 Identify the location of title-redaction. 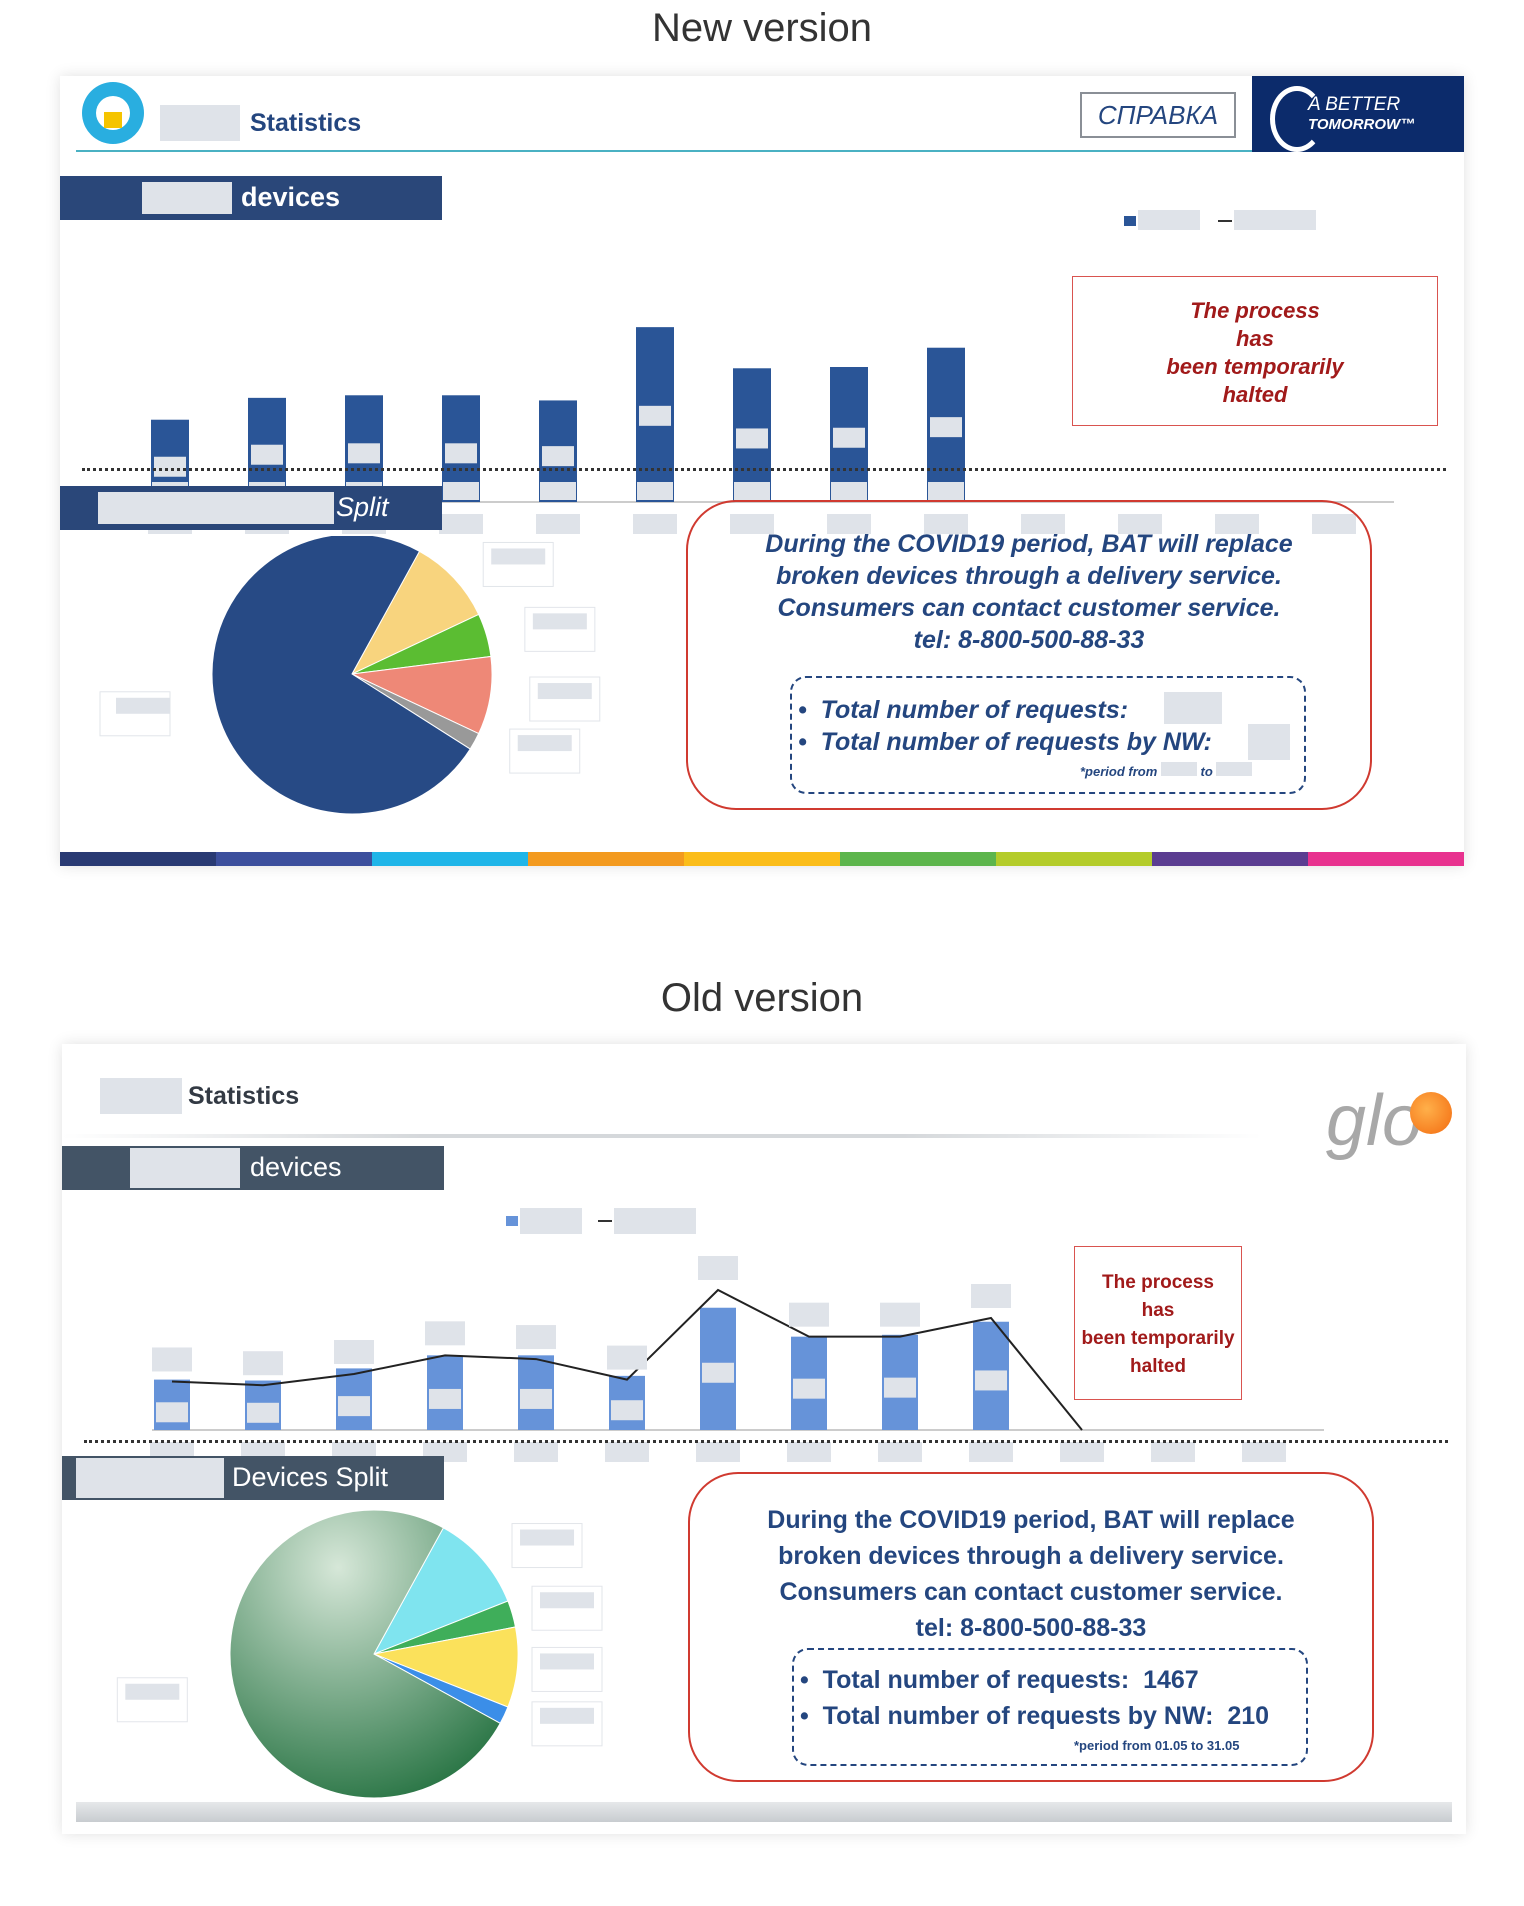
(200, 123).